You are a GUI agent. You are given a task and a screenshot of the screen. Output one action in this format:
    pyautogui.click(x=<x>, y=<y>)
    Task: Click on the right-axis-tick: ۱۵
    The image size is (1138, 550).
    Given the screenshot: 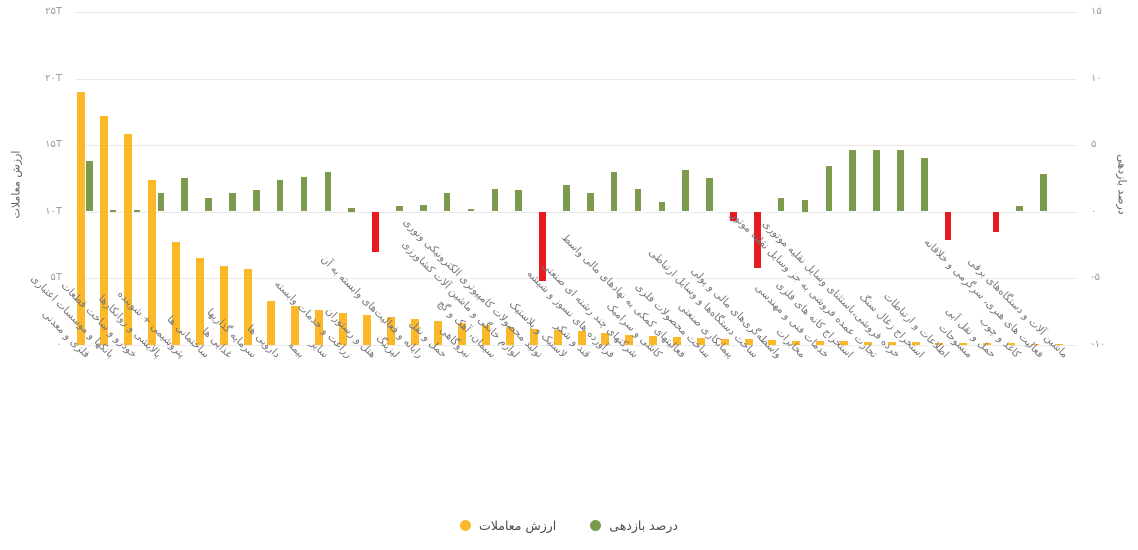 What is the action you would take?
    pyautogui.click(x=1096, y=11)
    